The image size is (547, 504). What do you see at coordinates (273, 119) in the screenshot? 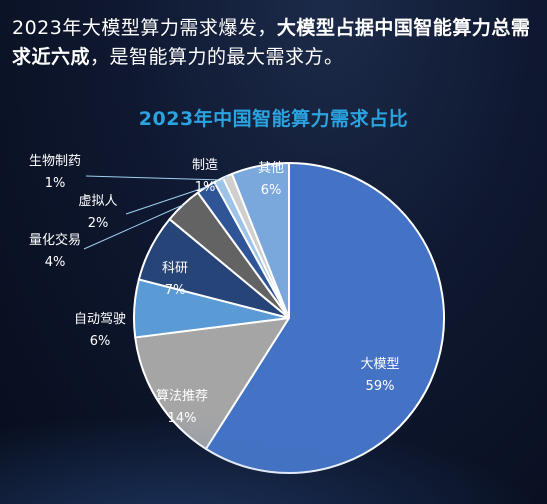
I see `chart-title: 2023年中国智能算力需求占比` at bounding box center [273, 119].